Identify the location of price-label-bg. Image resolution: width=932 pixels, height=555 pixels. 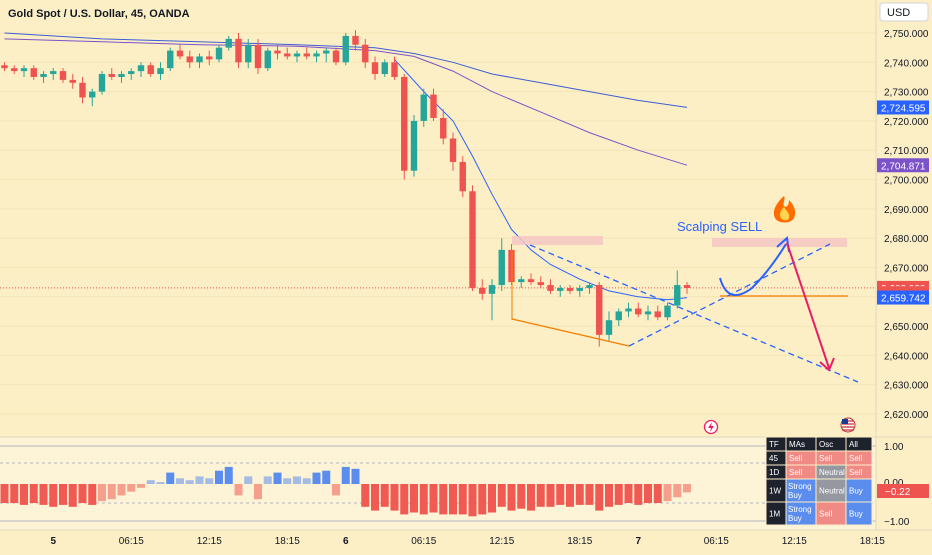
(903, 165).